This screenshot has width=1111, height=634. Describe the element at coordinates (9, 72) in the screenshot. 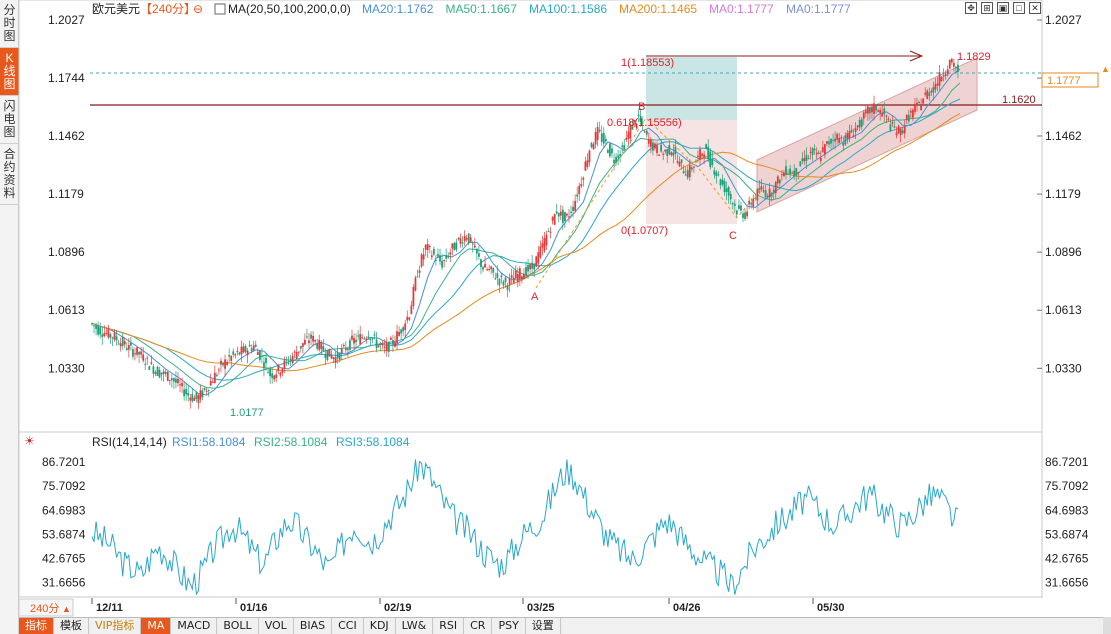

I see `tab-kline: K线图` at that location.